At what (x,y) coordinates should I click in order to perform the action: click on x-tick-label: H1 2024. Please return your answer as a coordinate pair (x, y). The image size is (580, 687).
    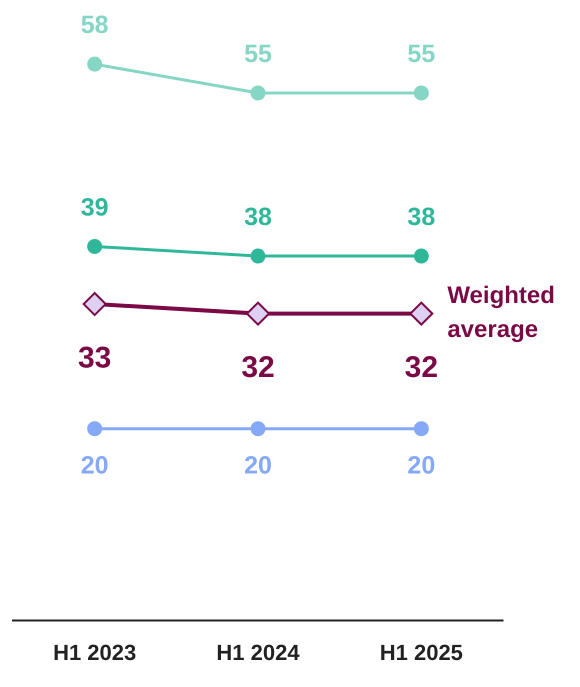
    Looking at the image, I should click on (258, 652).